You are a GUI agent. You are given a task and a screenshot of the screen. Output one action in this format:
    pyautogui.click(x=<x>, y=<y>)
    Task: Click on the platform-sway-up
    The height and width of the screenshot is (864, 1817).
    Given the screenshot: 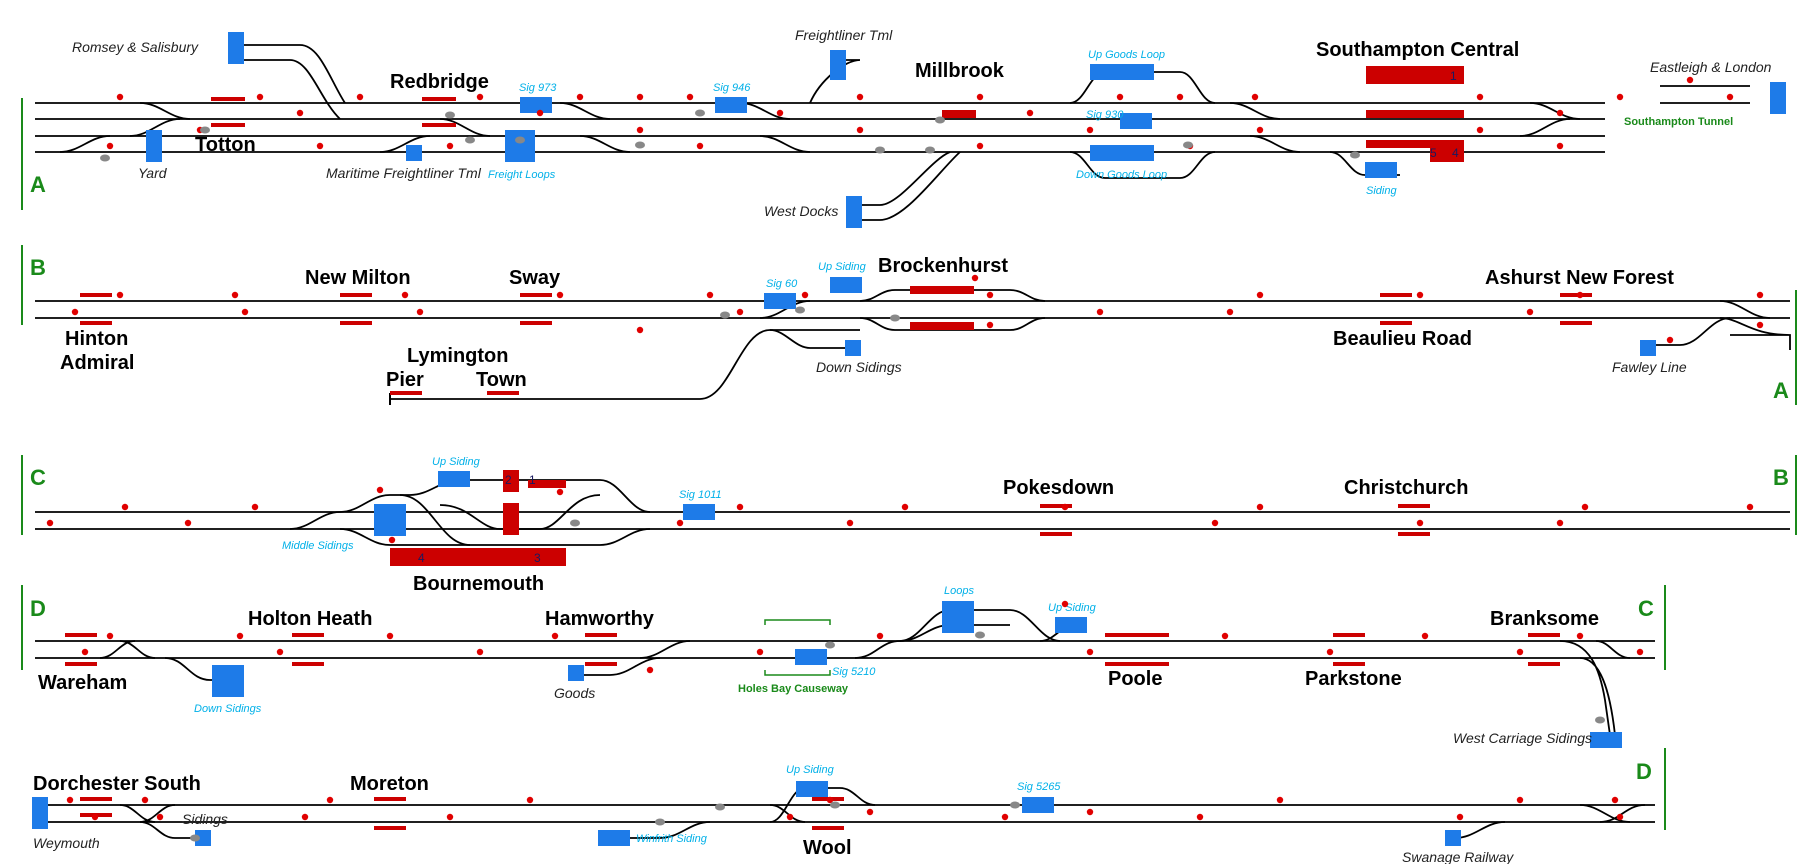 What is the action you would take?
    pyautogui.click(x=536, y=295)
    